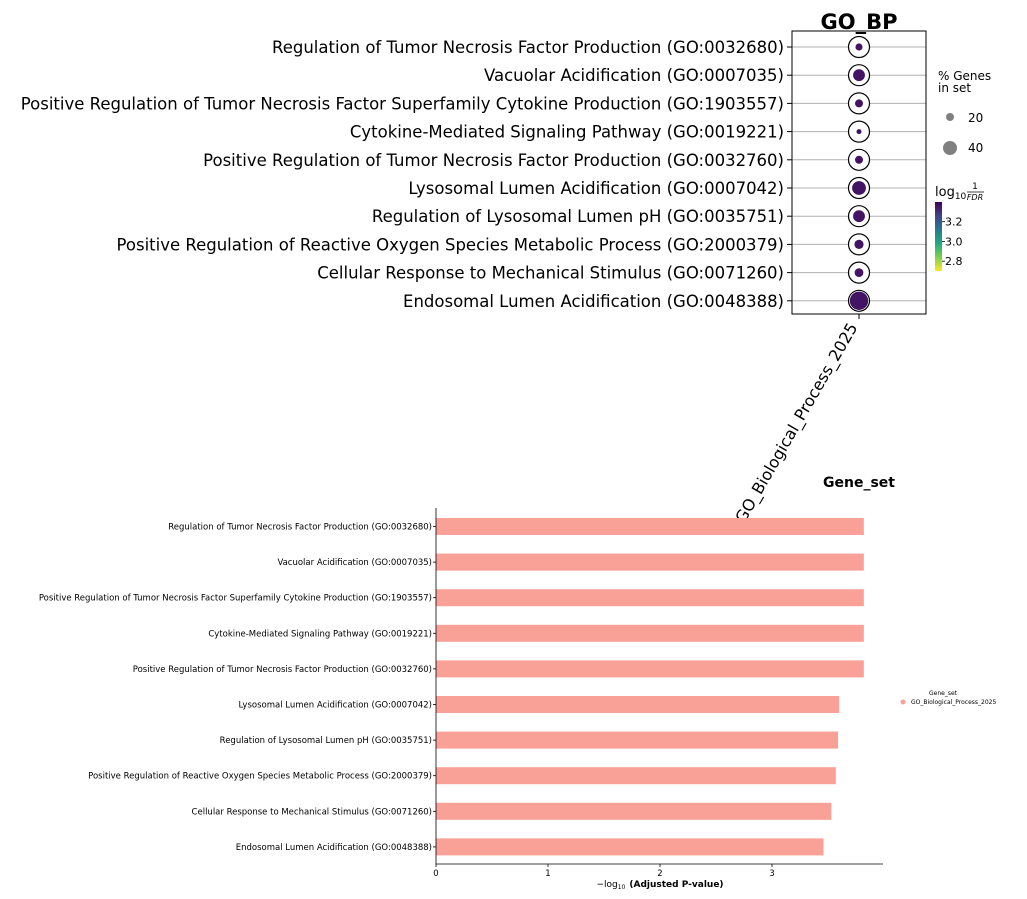  What do you see at coordinates (634, 75) in the screenshot?
I see `dot-plot-term-label: Vacuolar Acidification (GO:0007035)` at bounding box center [634, 75].